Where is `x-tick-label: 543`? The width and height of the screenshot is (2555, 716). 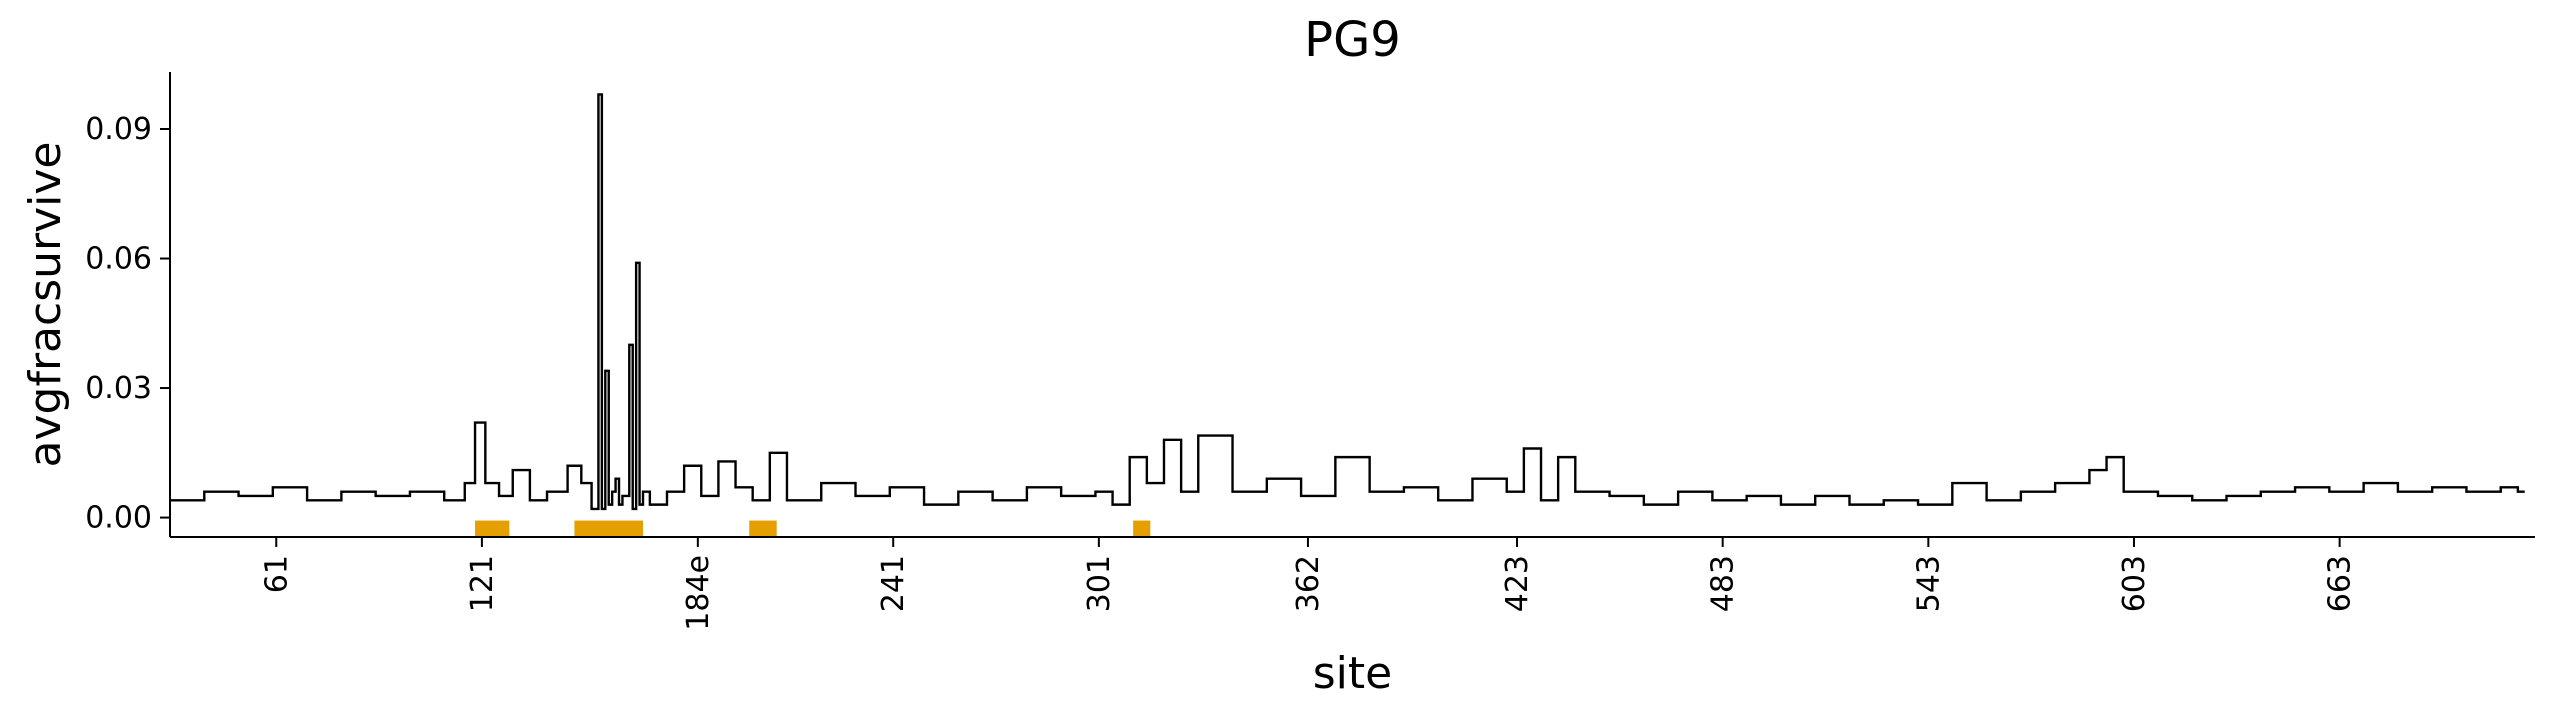 x-tick-label: 543 is located at coordinates (1928, 583).